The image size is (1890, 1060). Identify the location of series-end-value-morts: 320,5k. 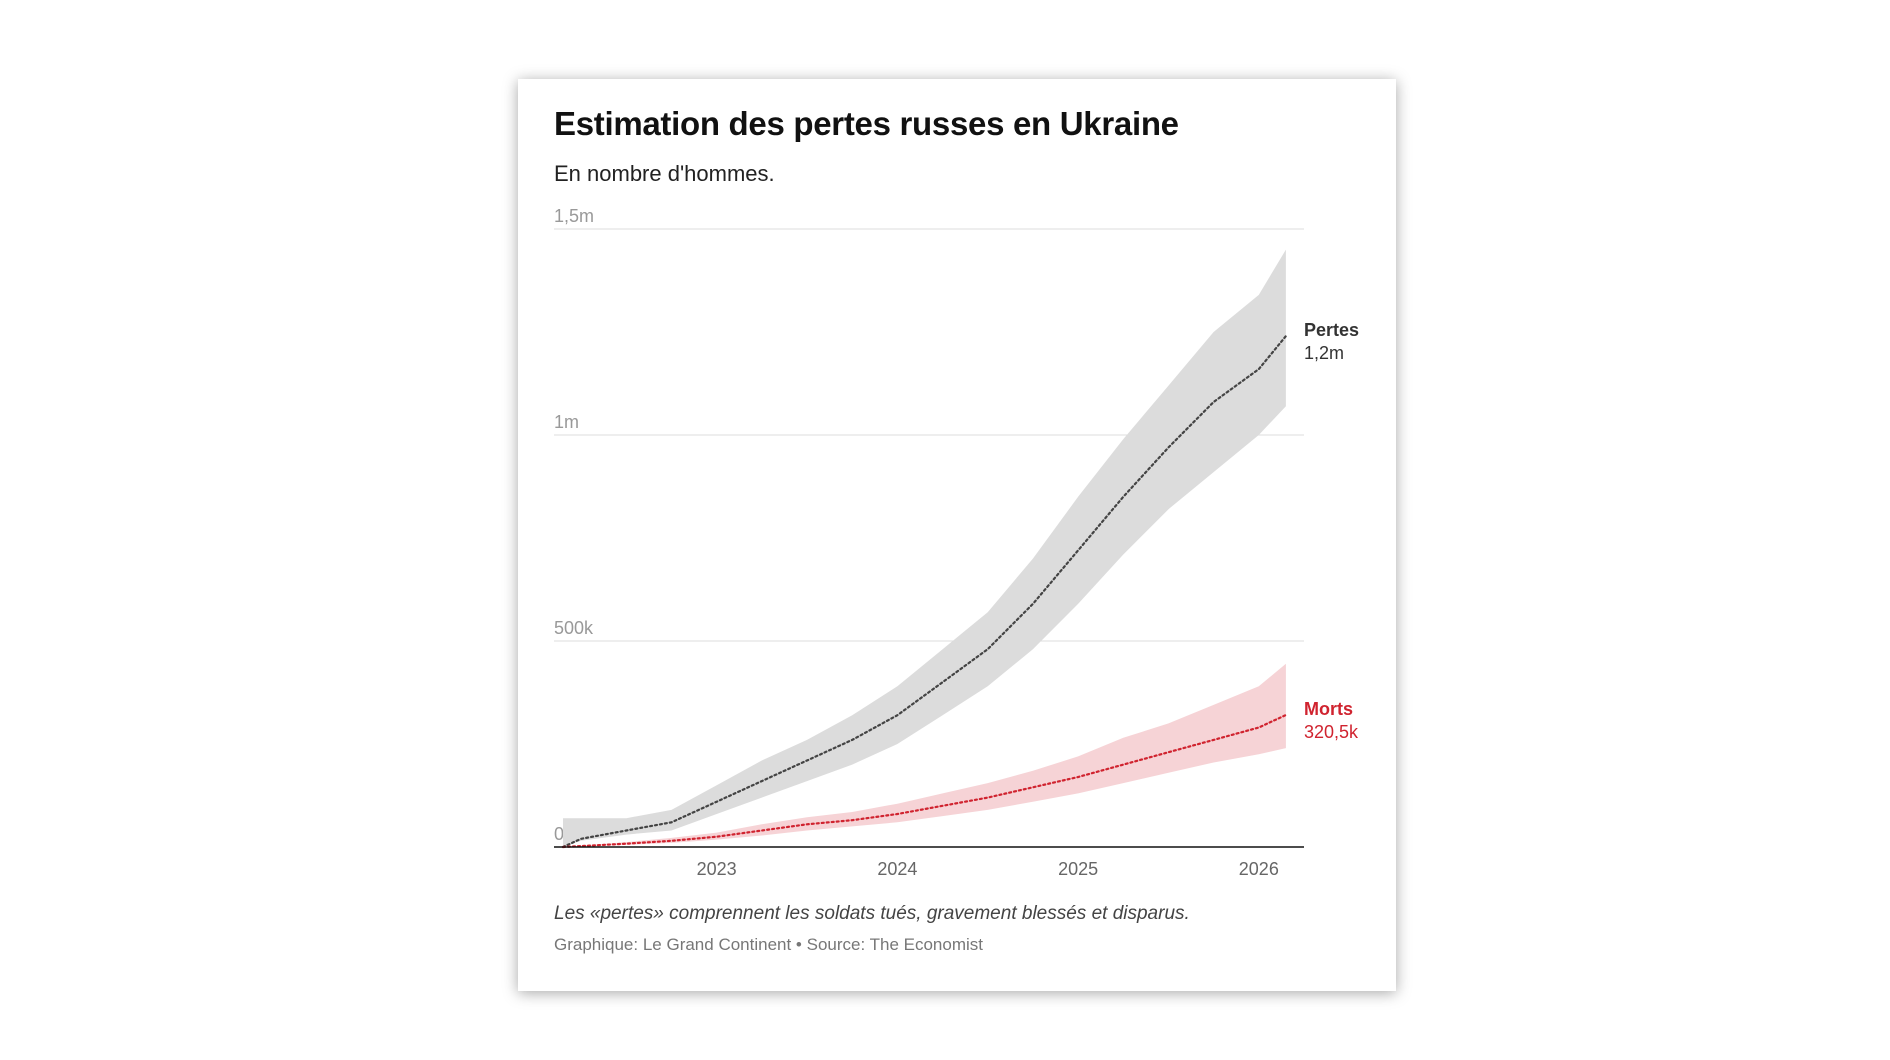
(1331, 732).